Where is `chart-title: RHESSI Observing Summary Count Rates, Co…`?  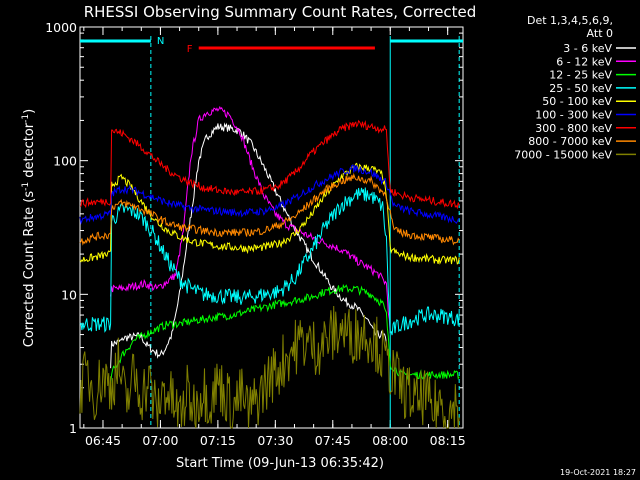
chart-title: RHESSI Observing Summary Count Rates, Co… is located at coordinates (280, 12).